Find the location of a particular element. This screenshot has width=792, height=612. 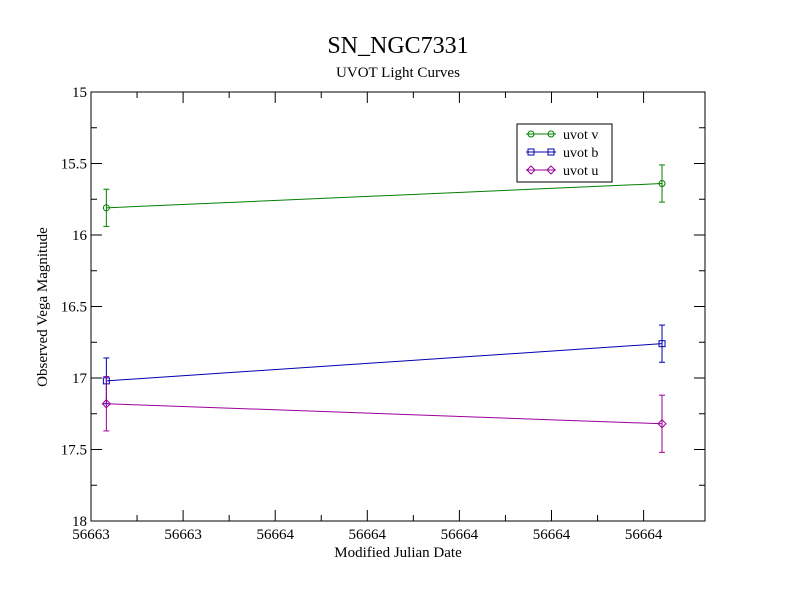

y-tick-labels: 15 15.5 16 16.5 17 17.5 18 is located at coordinates (74, 307).